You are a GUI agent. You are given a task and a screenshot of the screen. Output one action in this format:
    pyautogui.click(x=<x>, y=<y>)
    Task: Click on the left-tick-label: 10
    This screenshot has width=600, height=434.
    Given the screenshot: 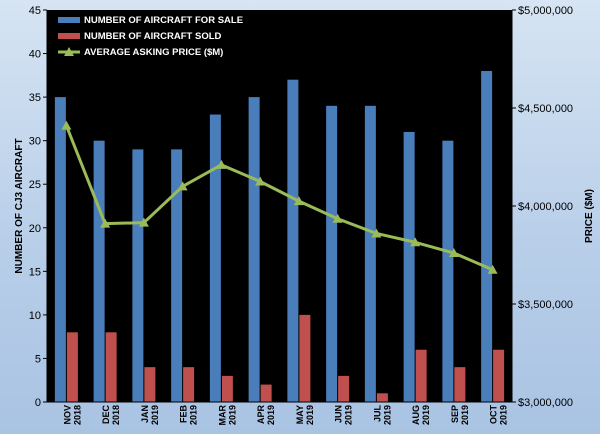 What is the action you would take?
    pyautogui.click(x=35, y=316)
    